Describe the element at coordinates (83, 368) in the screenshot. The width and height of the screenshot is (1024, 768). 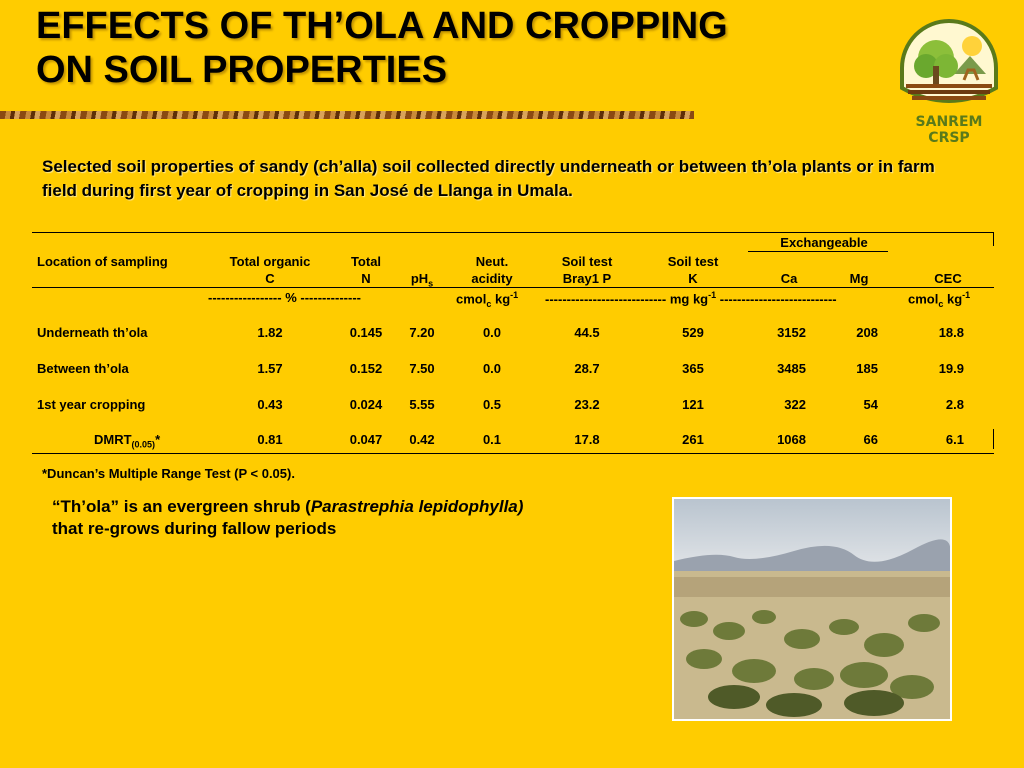
I see `row2-location: Between th’ola` at that location.